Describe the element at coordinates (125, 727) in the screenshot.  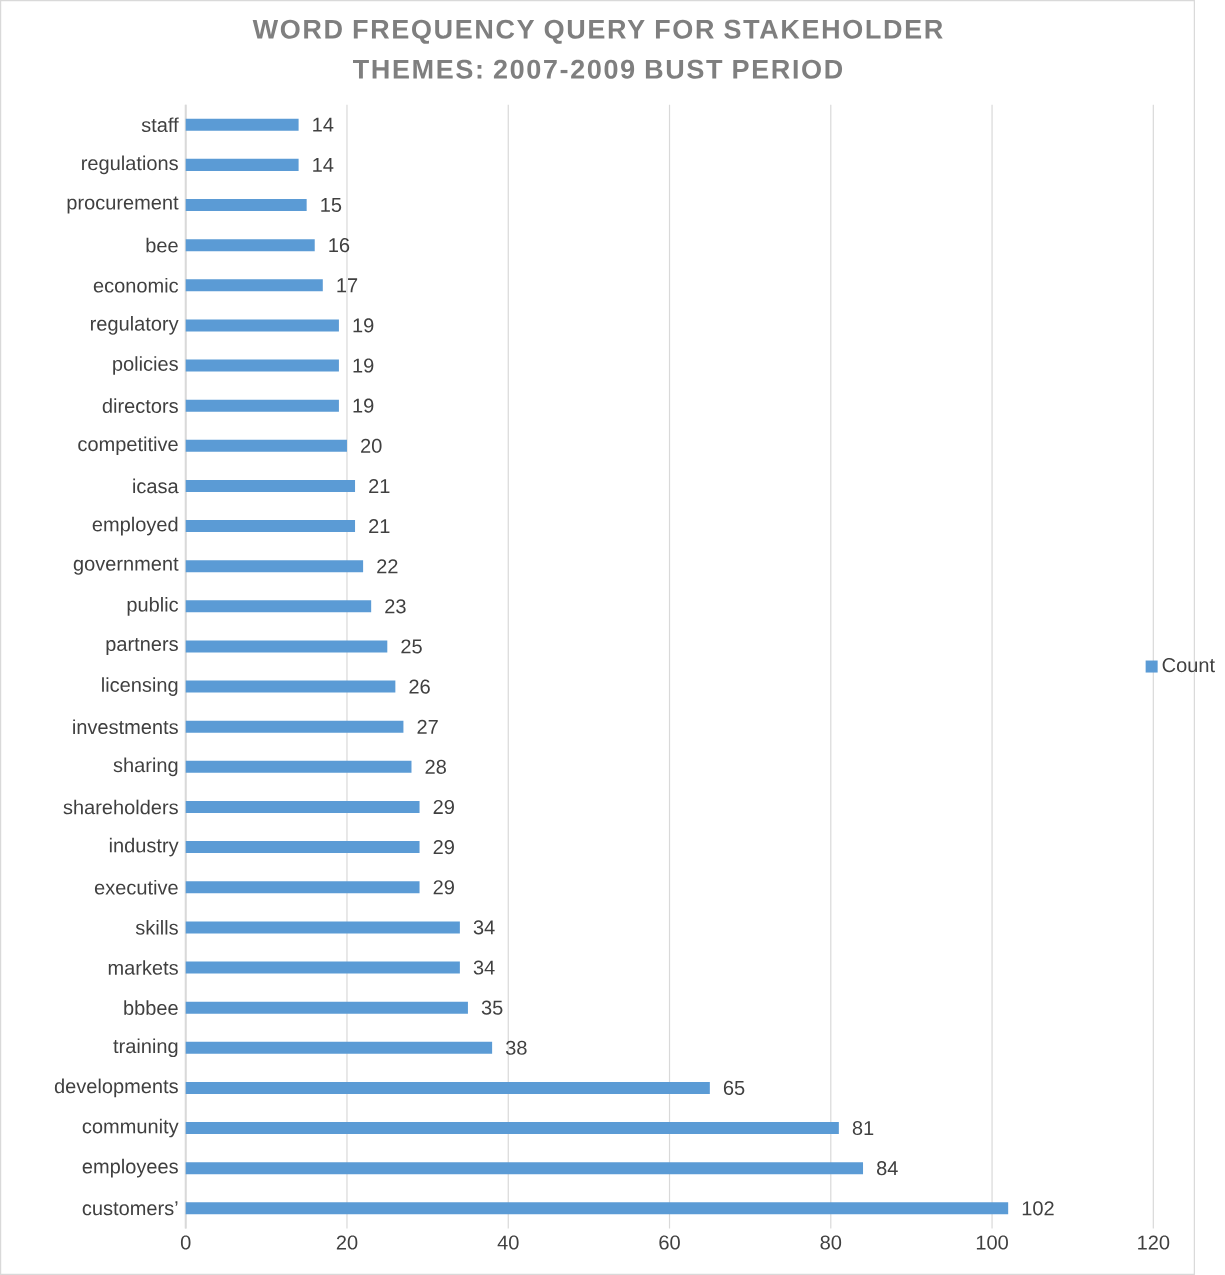
I see `y-tick-label: investments` at that location.